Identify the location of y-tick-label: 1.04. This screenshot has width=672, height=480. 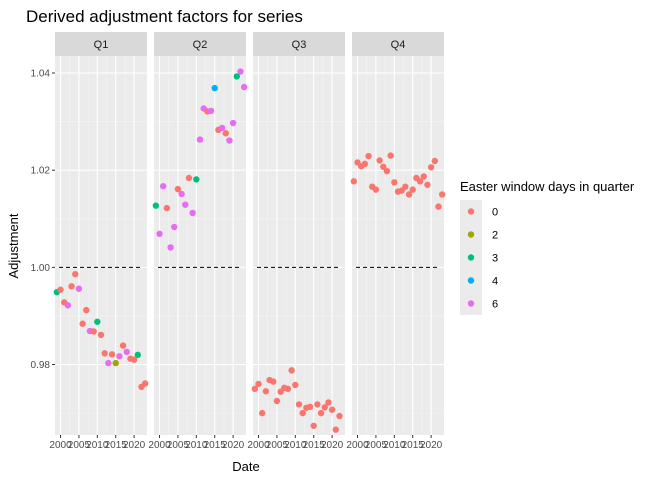
(41, 74).